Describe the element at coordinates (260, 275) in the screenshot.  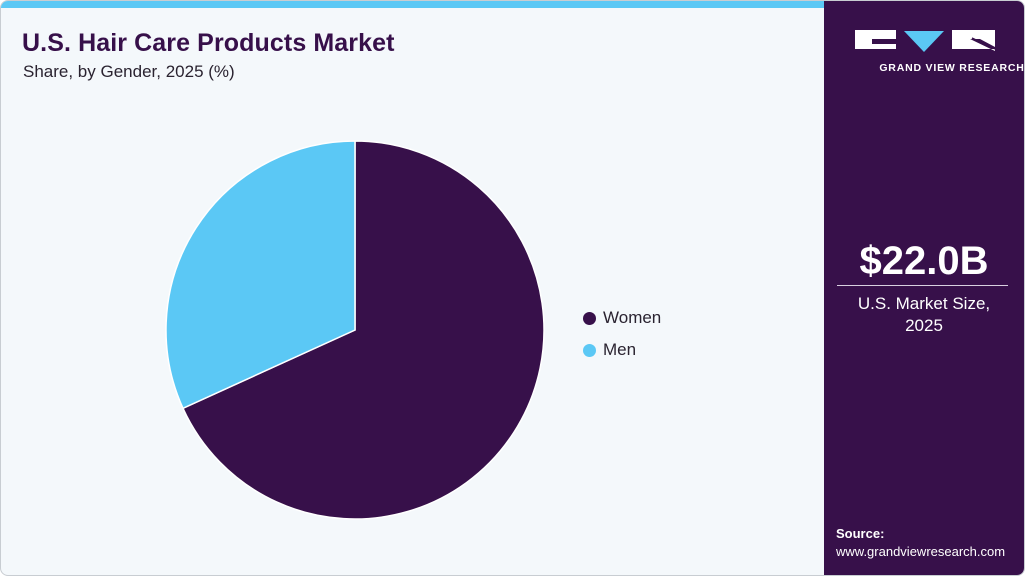
I see `pie-slice-men` at that location.